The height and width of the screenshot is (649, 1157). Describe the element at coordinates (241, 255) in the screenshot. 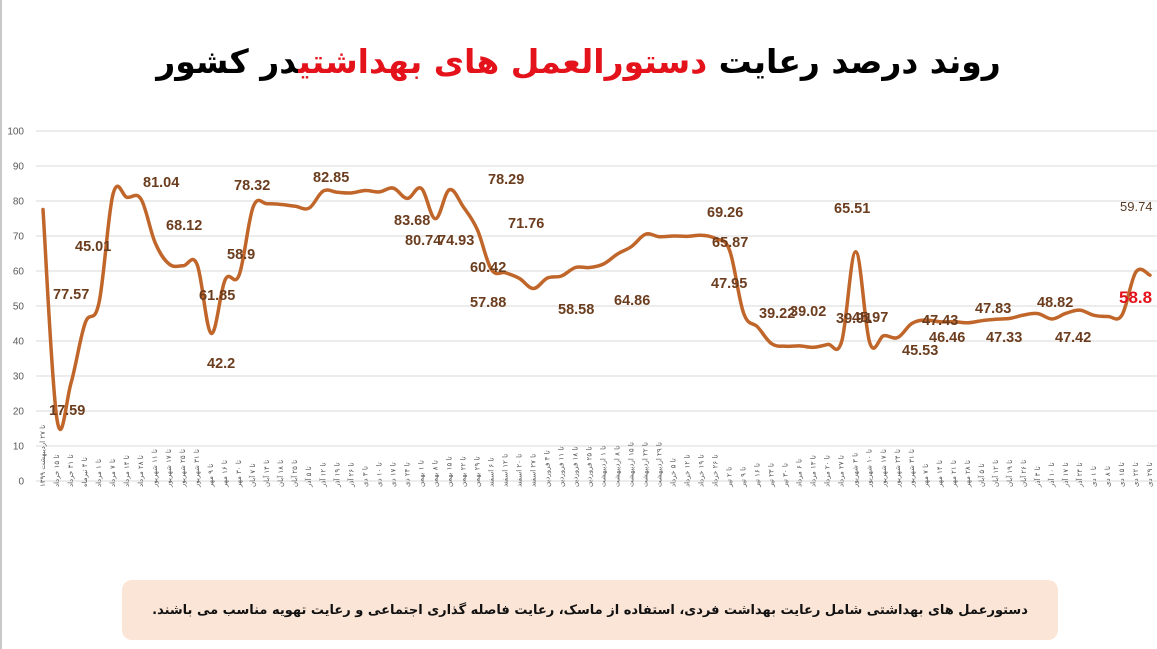

I see `data-label: 58.9` at that location.